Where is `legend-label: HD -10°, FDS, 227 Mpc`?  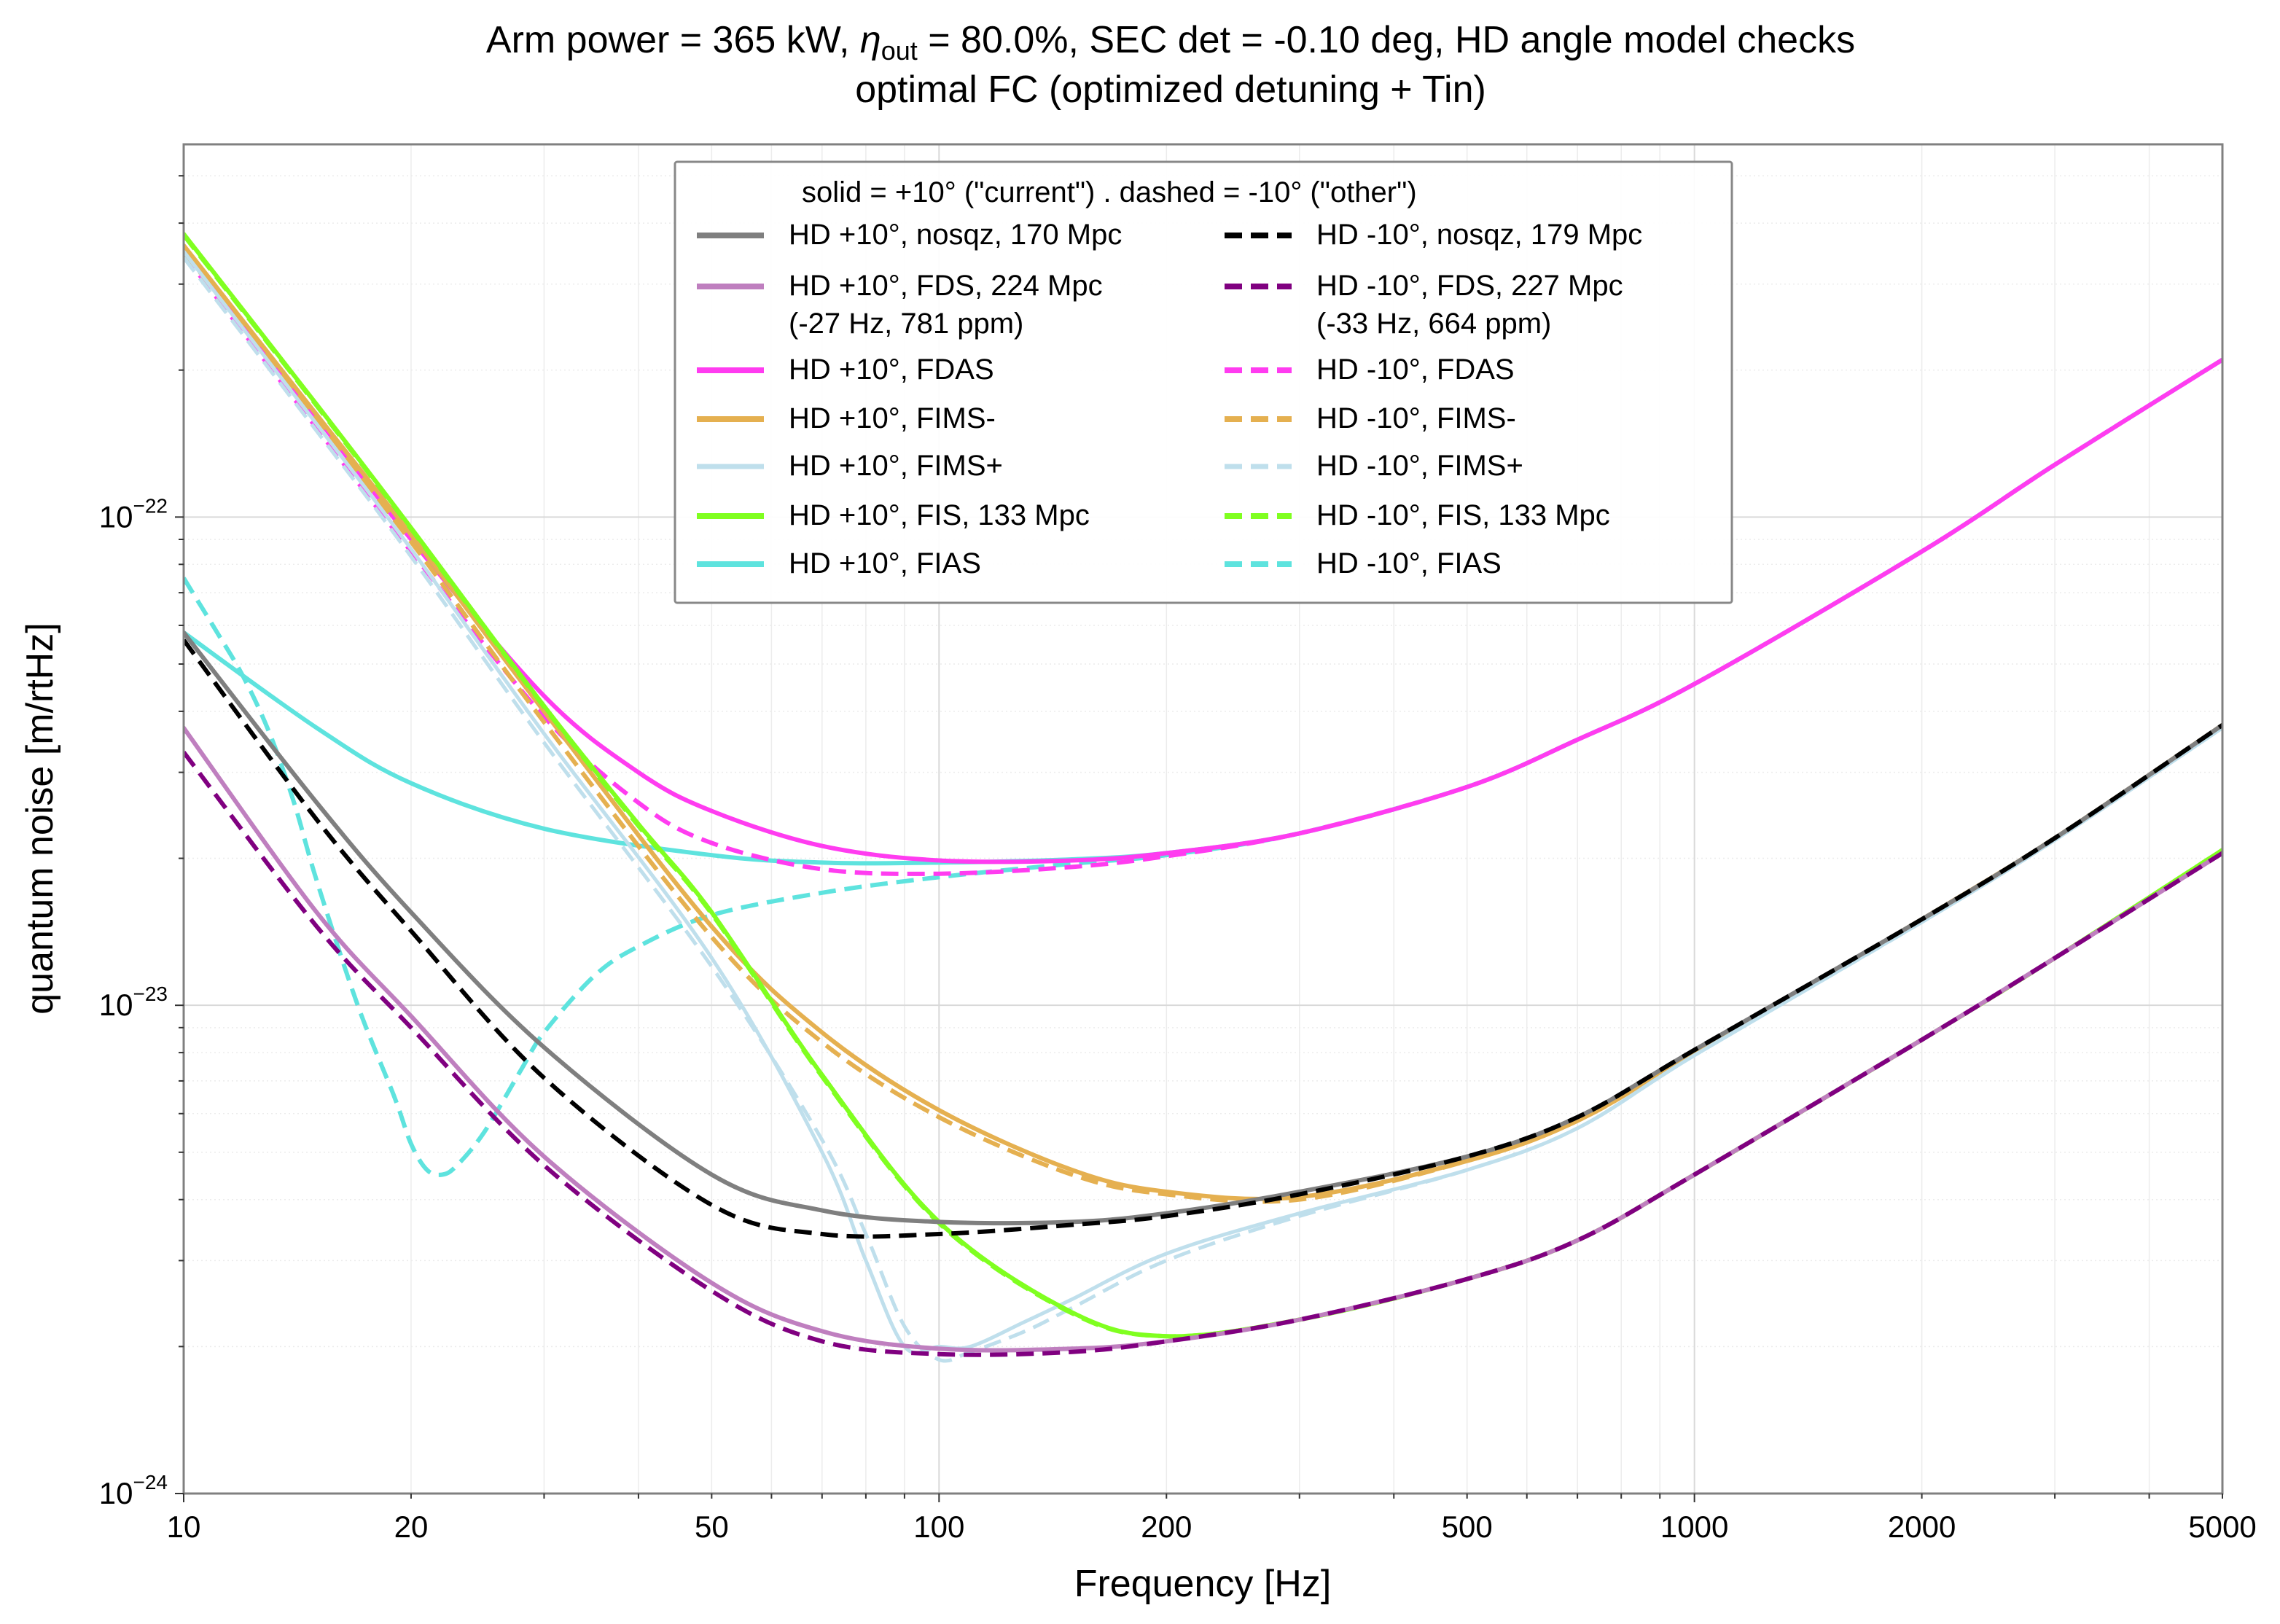 legend-label: HD -10°, FDS, 227 Mpc is located at coordinates (1470, 286).